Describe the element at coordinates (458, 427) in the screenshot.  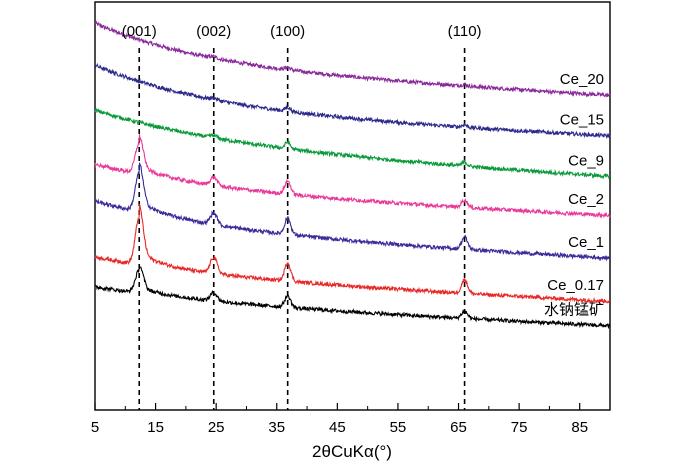
I see `x-tick-label: 65` at that location.